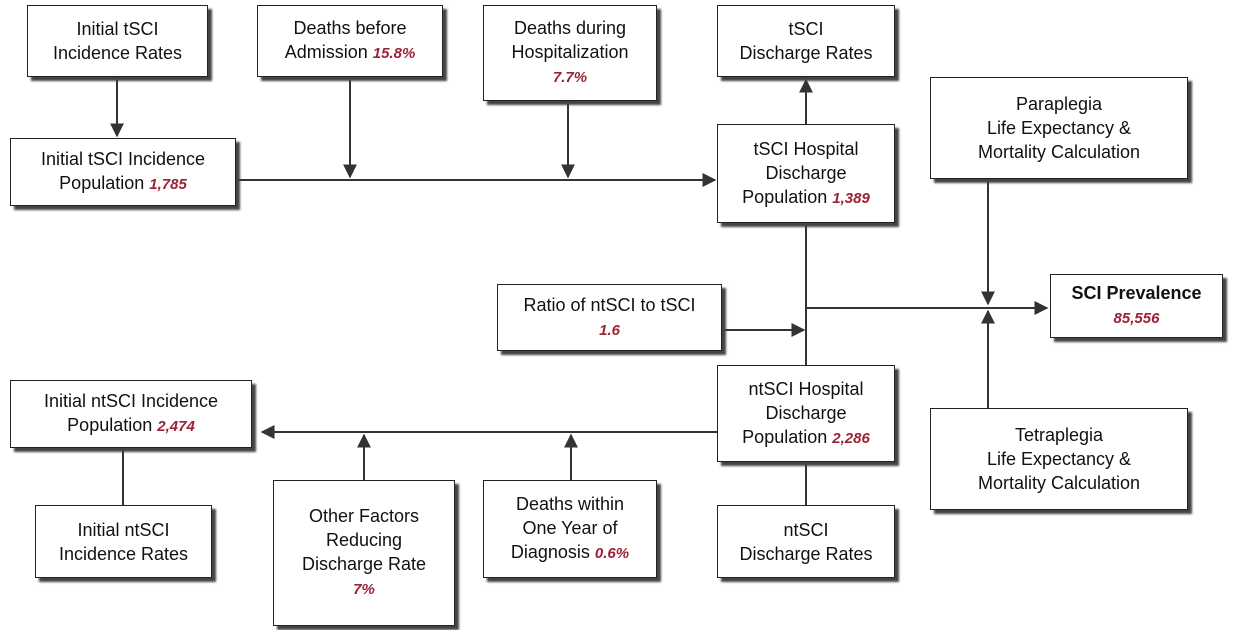 This screenshot has height=630, width=1236. I want to click on node-line: SCI Prevalence, so click(1136, 293).